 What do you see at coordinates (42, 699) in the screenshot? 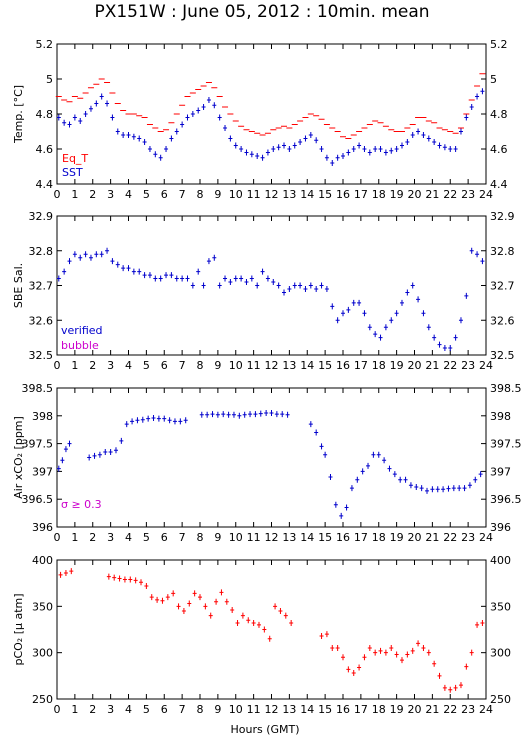
I see `y-tick-label-left: 250` at bounding box center [42, 699].